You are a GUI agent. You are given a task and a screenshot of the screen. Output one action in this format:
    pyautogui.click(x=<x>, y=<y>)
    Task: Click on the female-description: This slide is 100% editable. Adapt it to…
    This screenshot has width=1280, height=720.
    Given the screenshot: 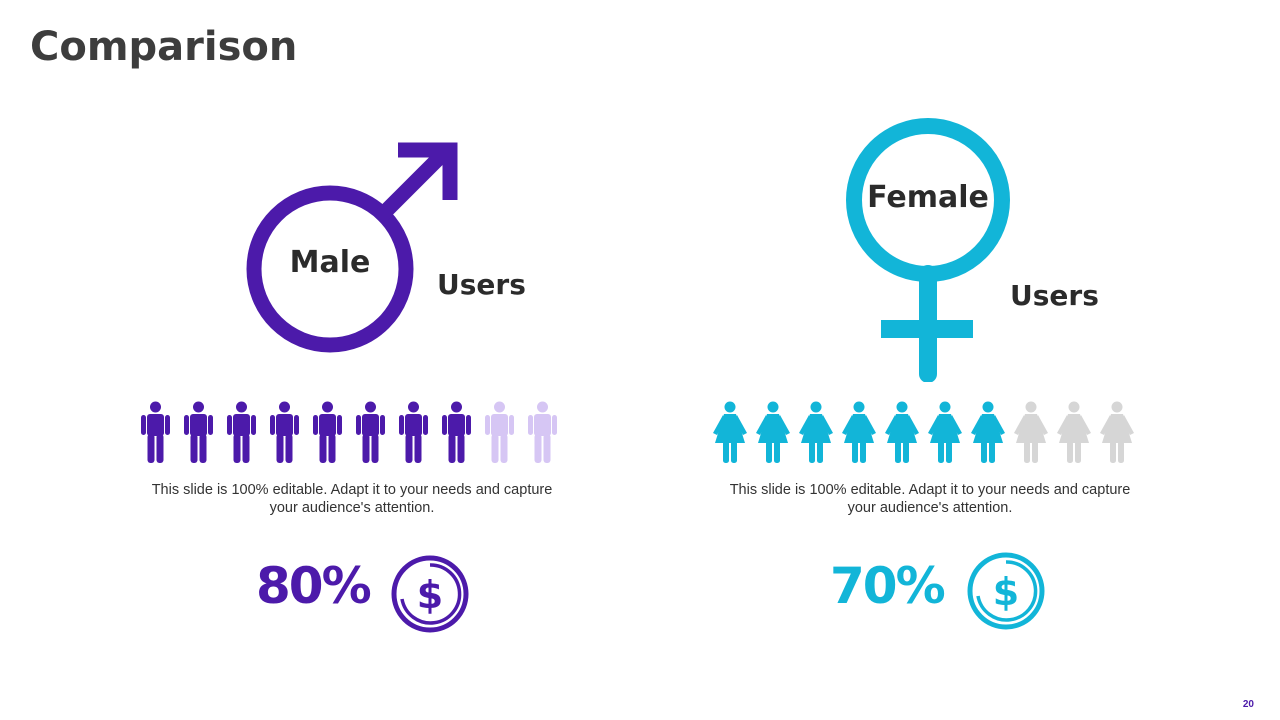 What is the action you would take?
    pyautogui.click(x=930, y=499)
    